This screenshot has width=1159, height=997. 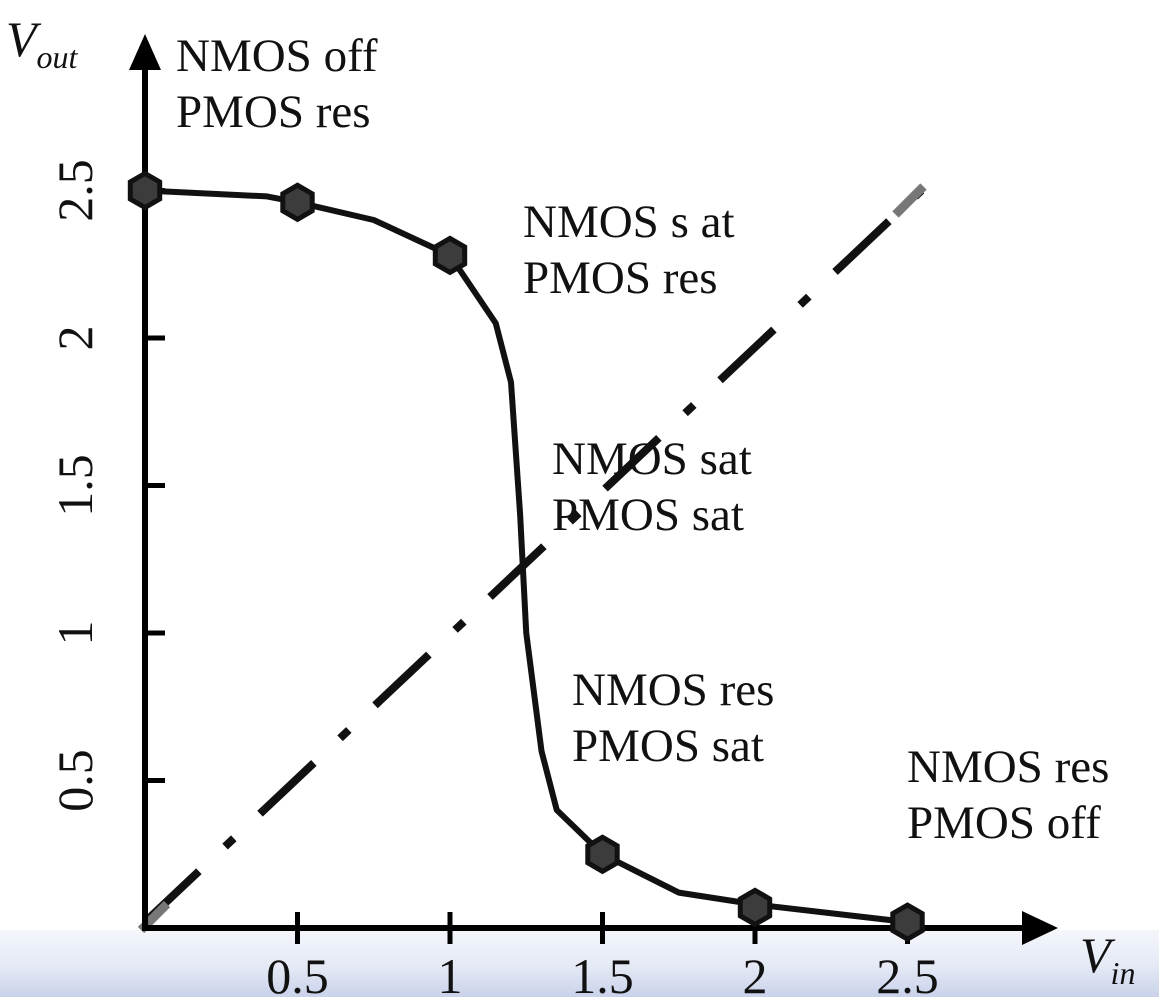 What do you see at coordinates (629, 250) in the screenshot?
I see `annotation-nmos-sat-pmos-res: NMOS s at PMOS res` at bounding box center [629, 250].